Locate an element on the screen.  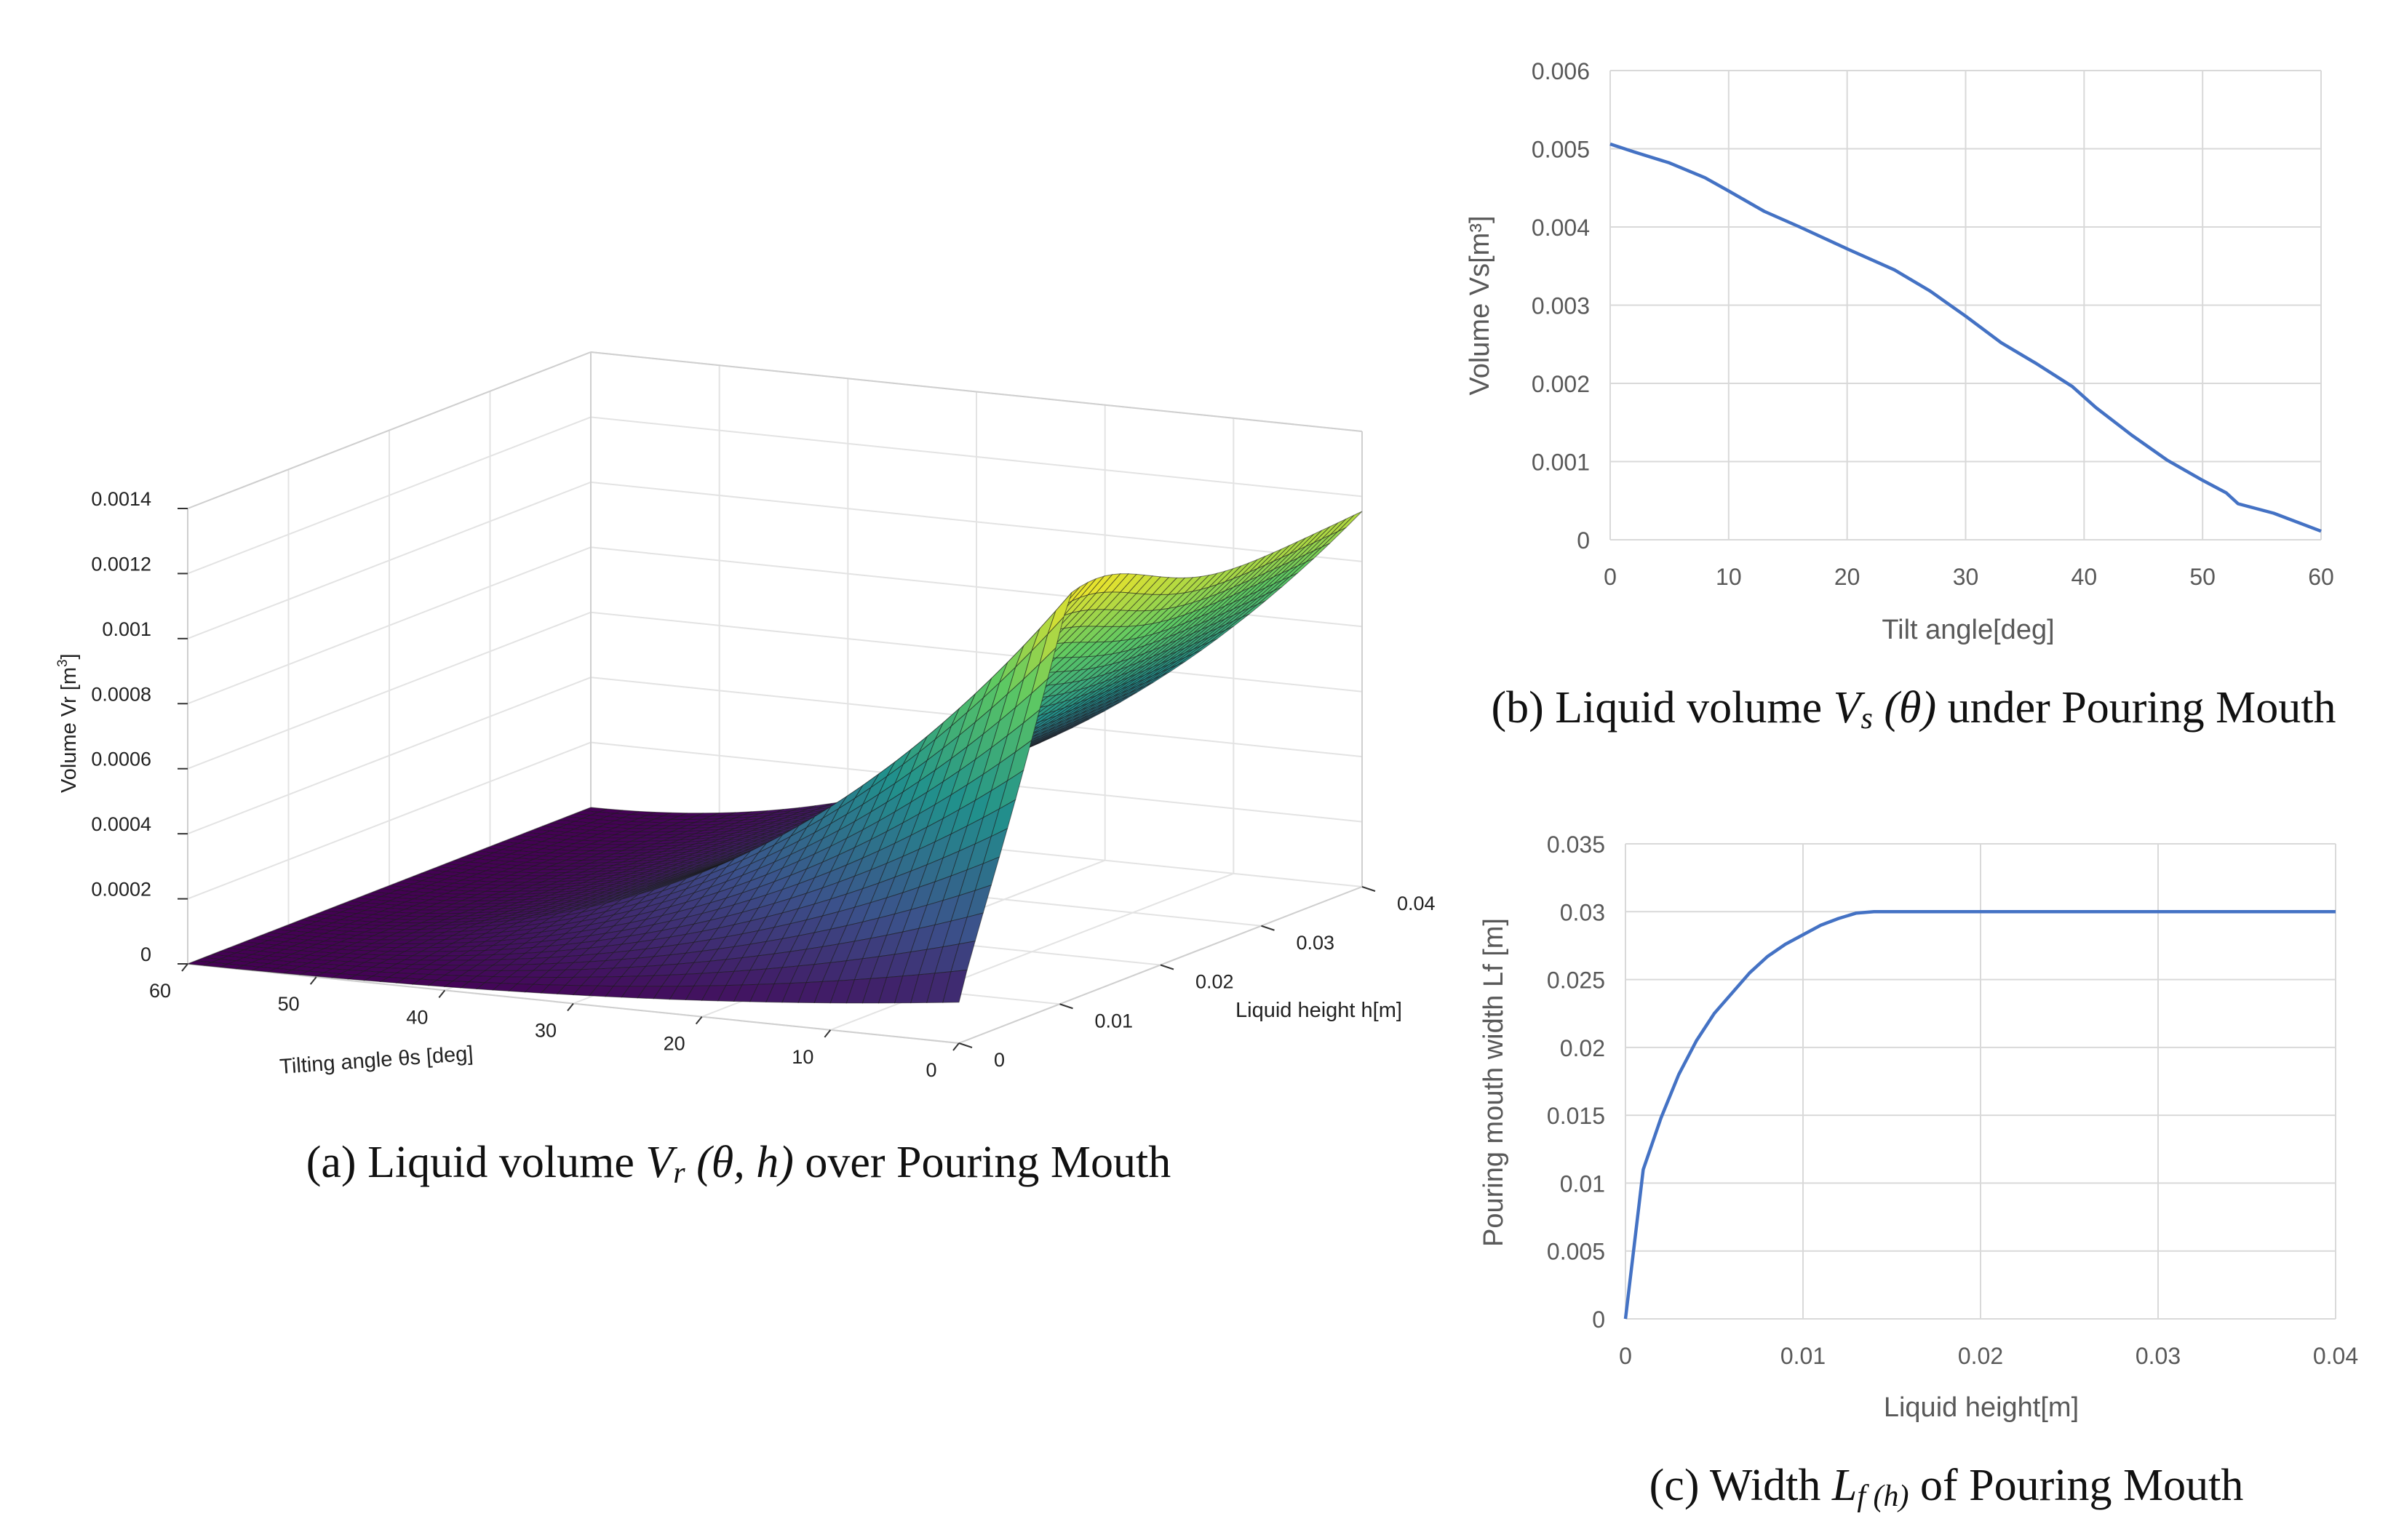
y-tick-label: 0.004 is located at coordinates (1561, 228).